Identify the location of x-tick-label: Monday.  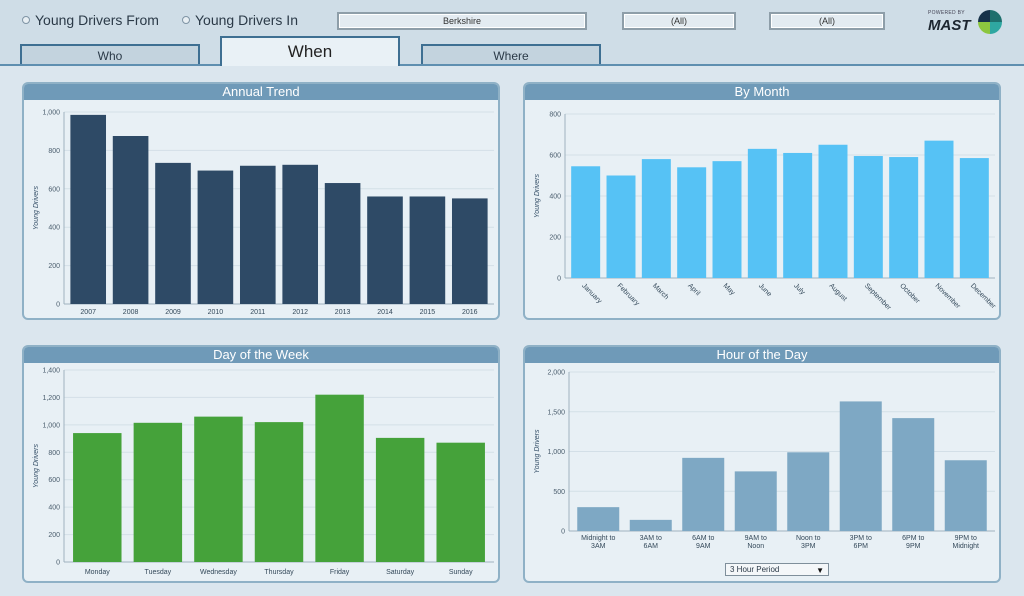
(97, 572).